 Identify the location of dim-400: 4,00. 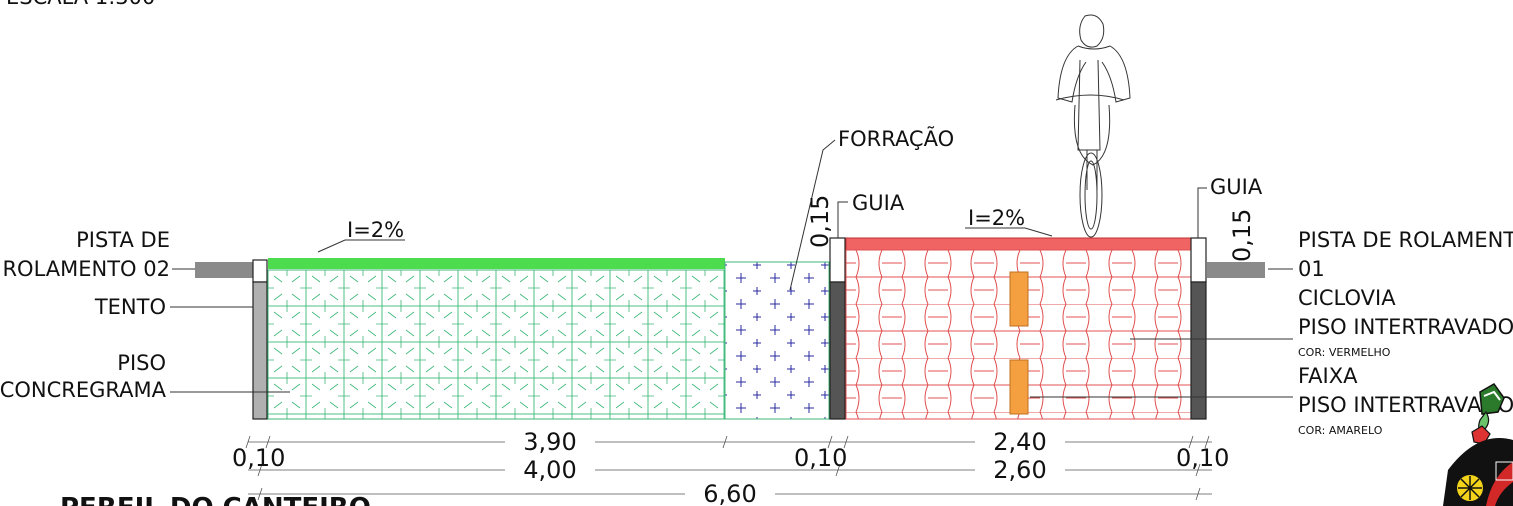
(549, 470).